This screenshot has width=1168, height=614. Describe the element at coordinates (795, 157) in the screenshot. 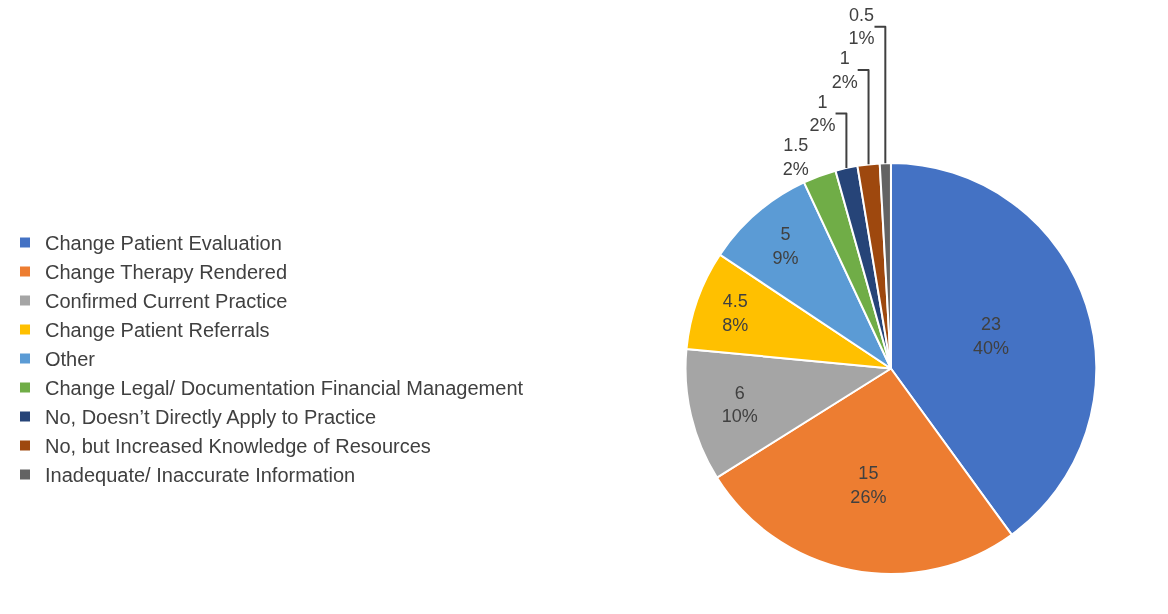

I see `data-label: 1.5 2%` at that location.